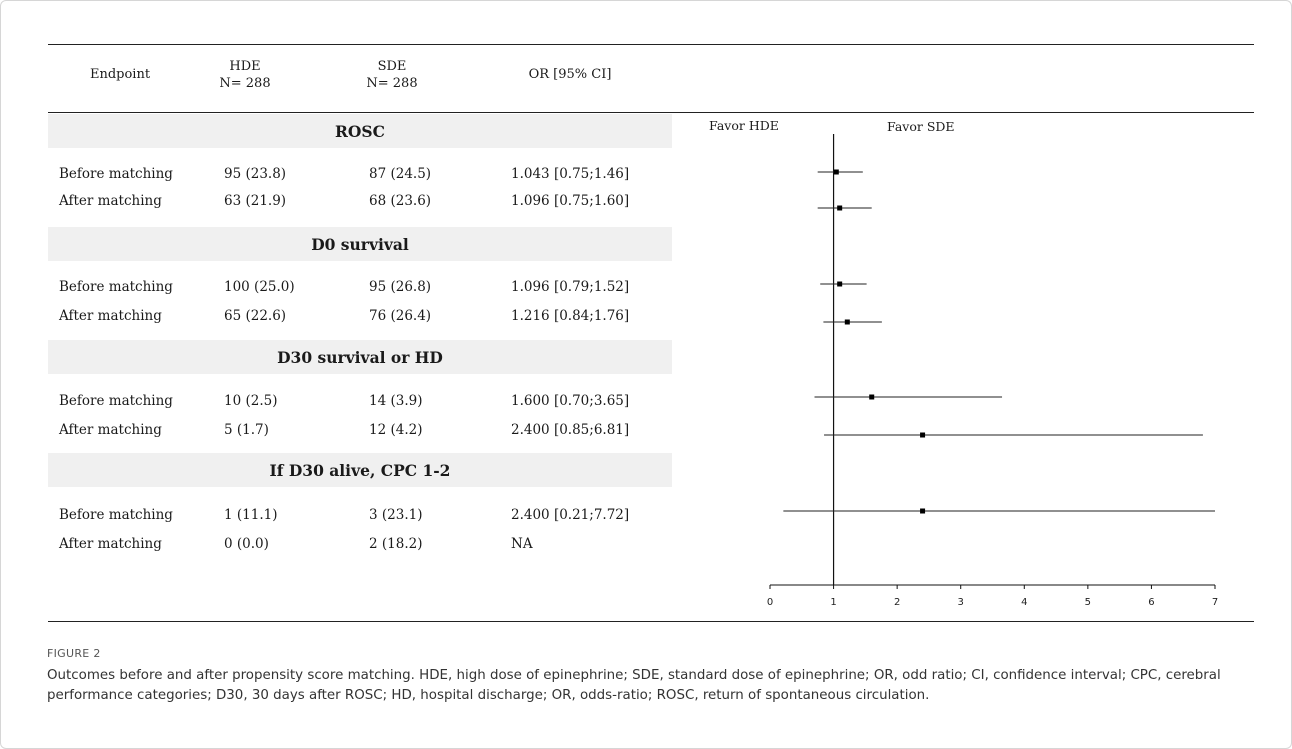 The height and width of the screenshot is (749, 1292). What do you see at coordinates (570, 401) in the screenshot?
I see `or-value: 1.600 [0.70;3.65]` at bounding box center [570, 401].